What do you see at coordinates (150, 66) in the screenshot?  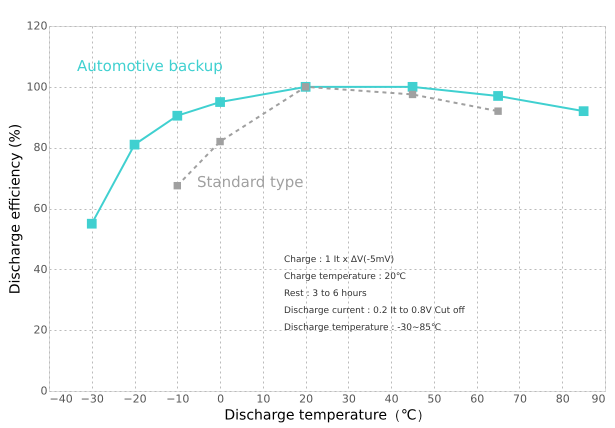 I see `series-label: Automotive backup` at bounding box center [150, 66].